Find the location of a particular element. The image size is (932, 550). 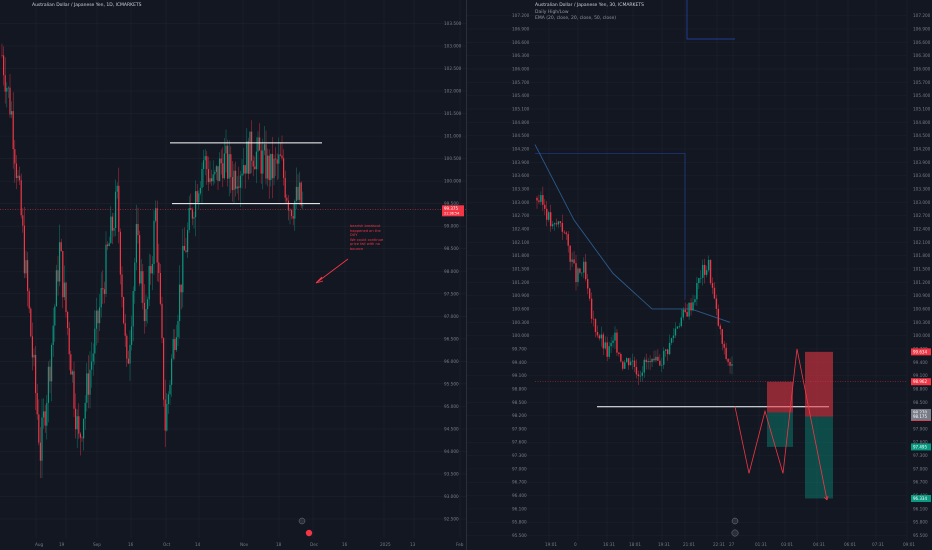

price-badge-value: 96.334 is located at coordinates (920, 498).